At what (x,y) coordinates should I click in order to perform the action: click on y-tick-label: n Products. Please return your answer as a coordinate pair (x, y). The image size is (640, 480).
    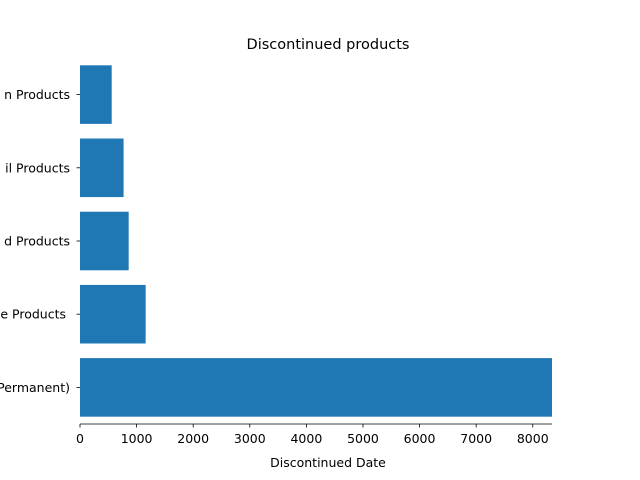
    Looking at the image, I should click on (37, 94).